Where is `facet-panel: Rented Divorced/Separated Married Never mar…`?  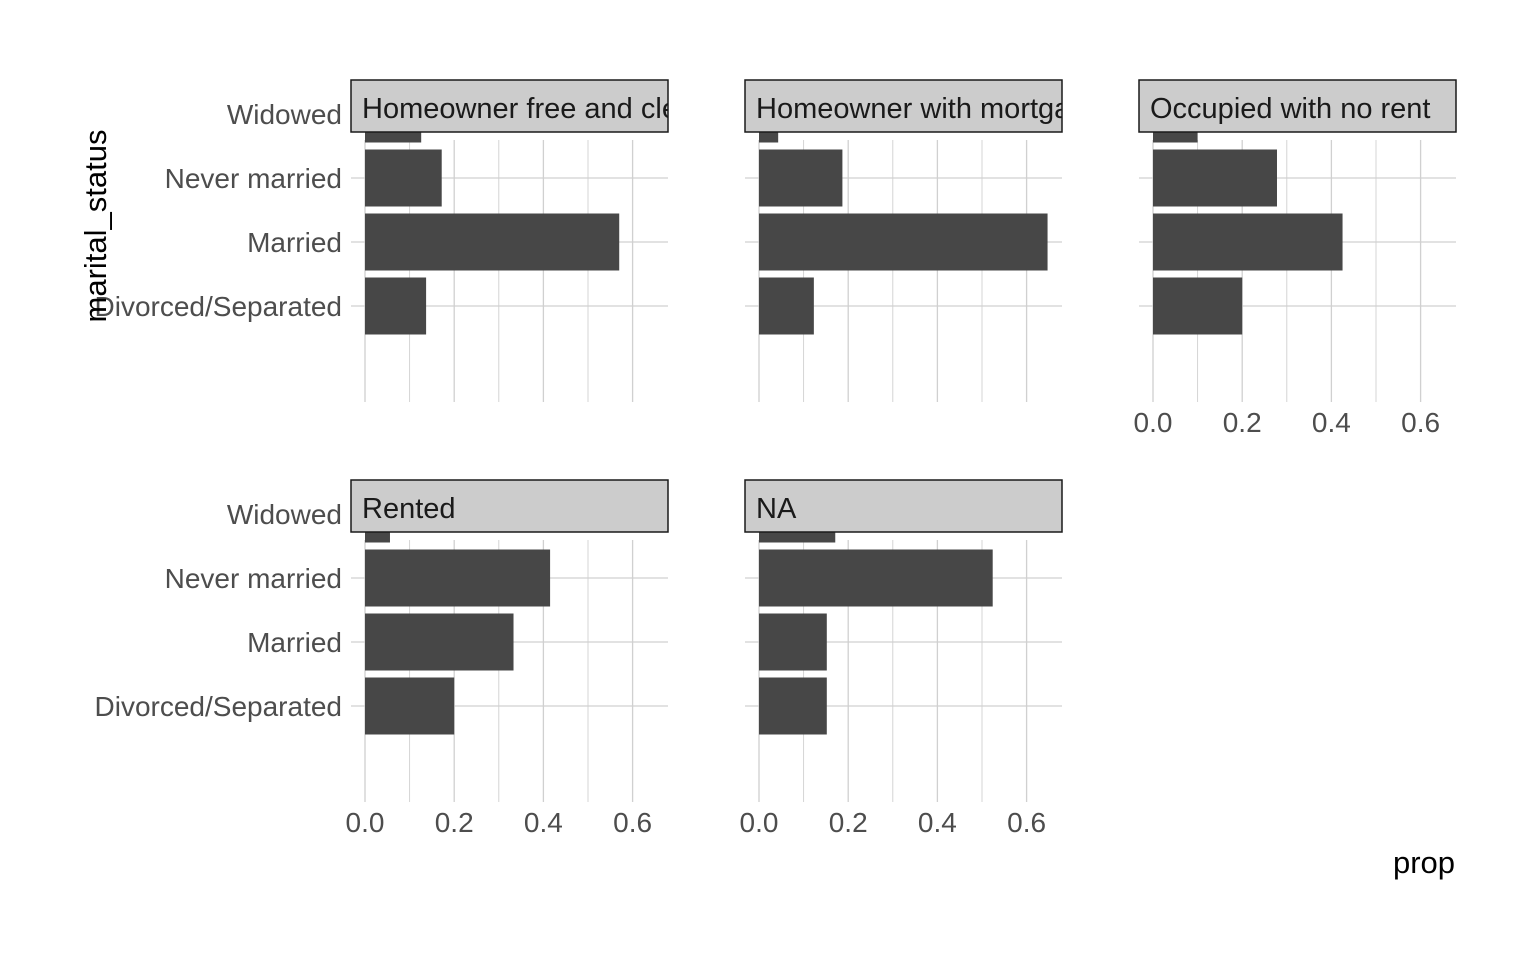
facet-panel: Rented Divorced/Separated Married Never mar… is located at coordinates (382, 658).